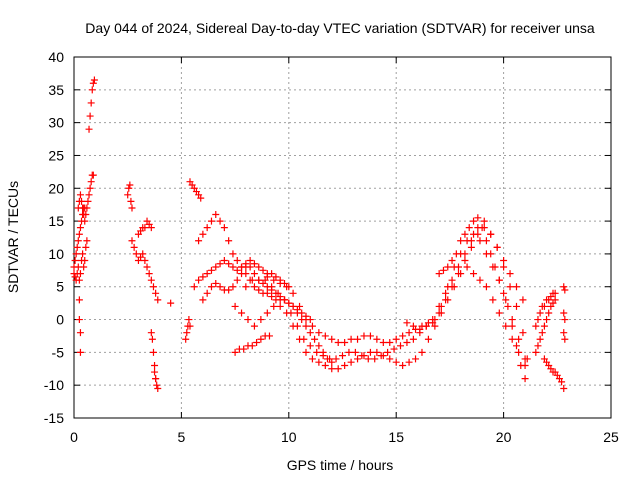  What do you see at coordinates (182, 437) in the screenshot?
I see `x-tick-label: 5` at bounding box center [182, 437].